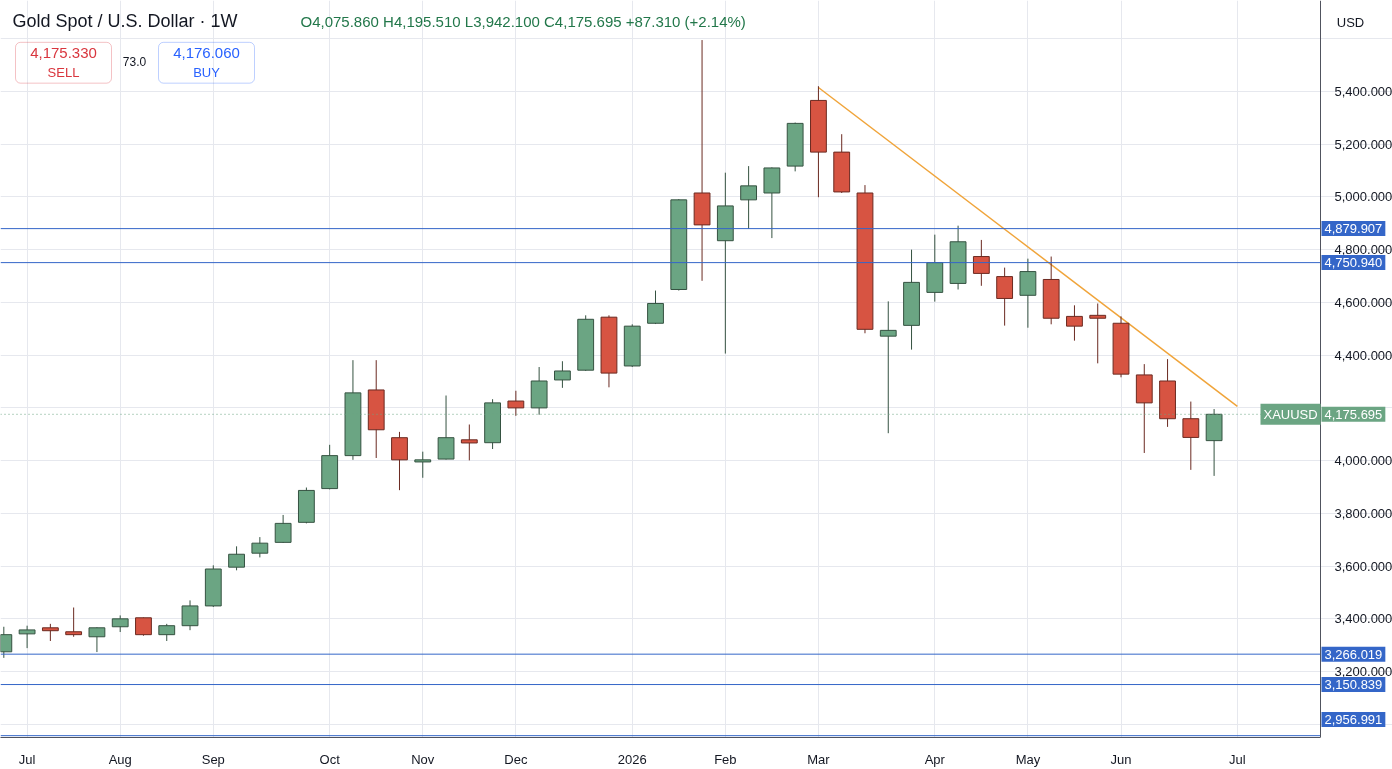 The width and height of the screenshot is (1392, 769). What do you see at coordinates (523, 21) in the screenshot?
I see `text: O4,075.860 H4,195.510 L3,942.100 C4,175.695 +87.310 (+2.14%)` at bounding box center [523, 21].